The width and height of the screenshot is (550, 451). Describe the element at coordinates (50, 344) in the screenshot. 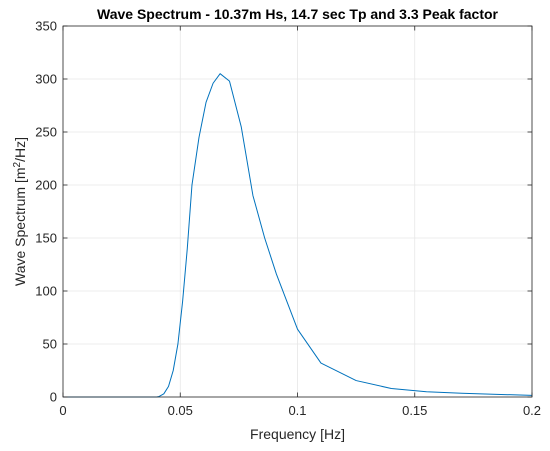

I see `y-tick-label: 50` at that location.